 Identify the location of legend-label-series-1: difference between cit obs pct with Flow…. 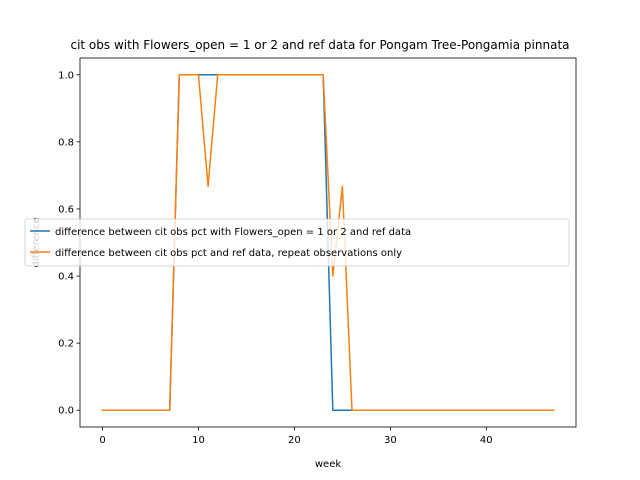
(233, 232).